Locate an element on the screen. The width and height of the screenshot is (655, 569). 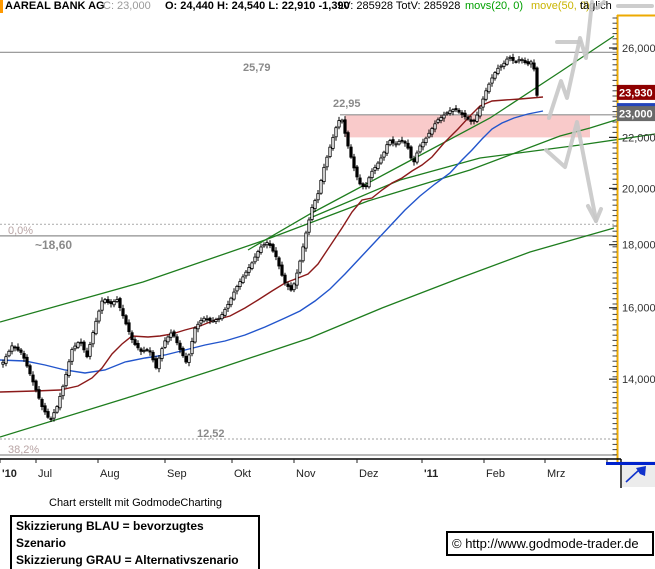
legend-line-gray: Skizzierung GRAU = Alternativszenario is located at coordinates (127, 560).